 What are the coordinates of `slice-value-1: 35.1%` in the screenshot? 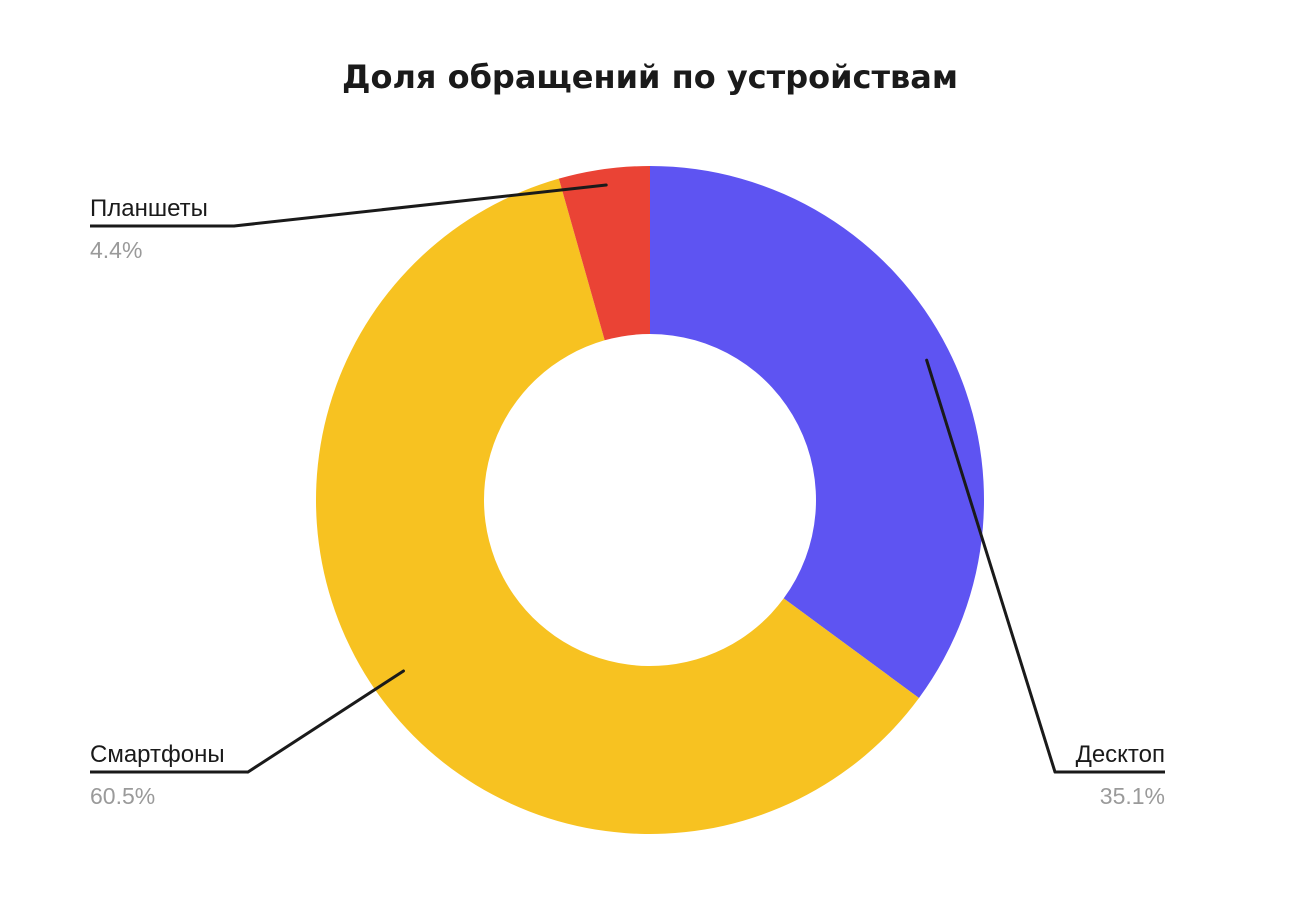 It's located at (1132, 796).